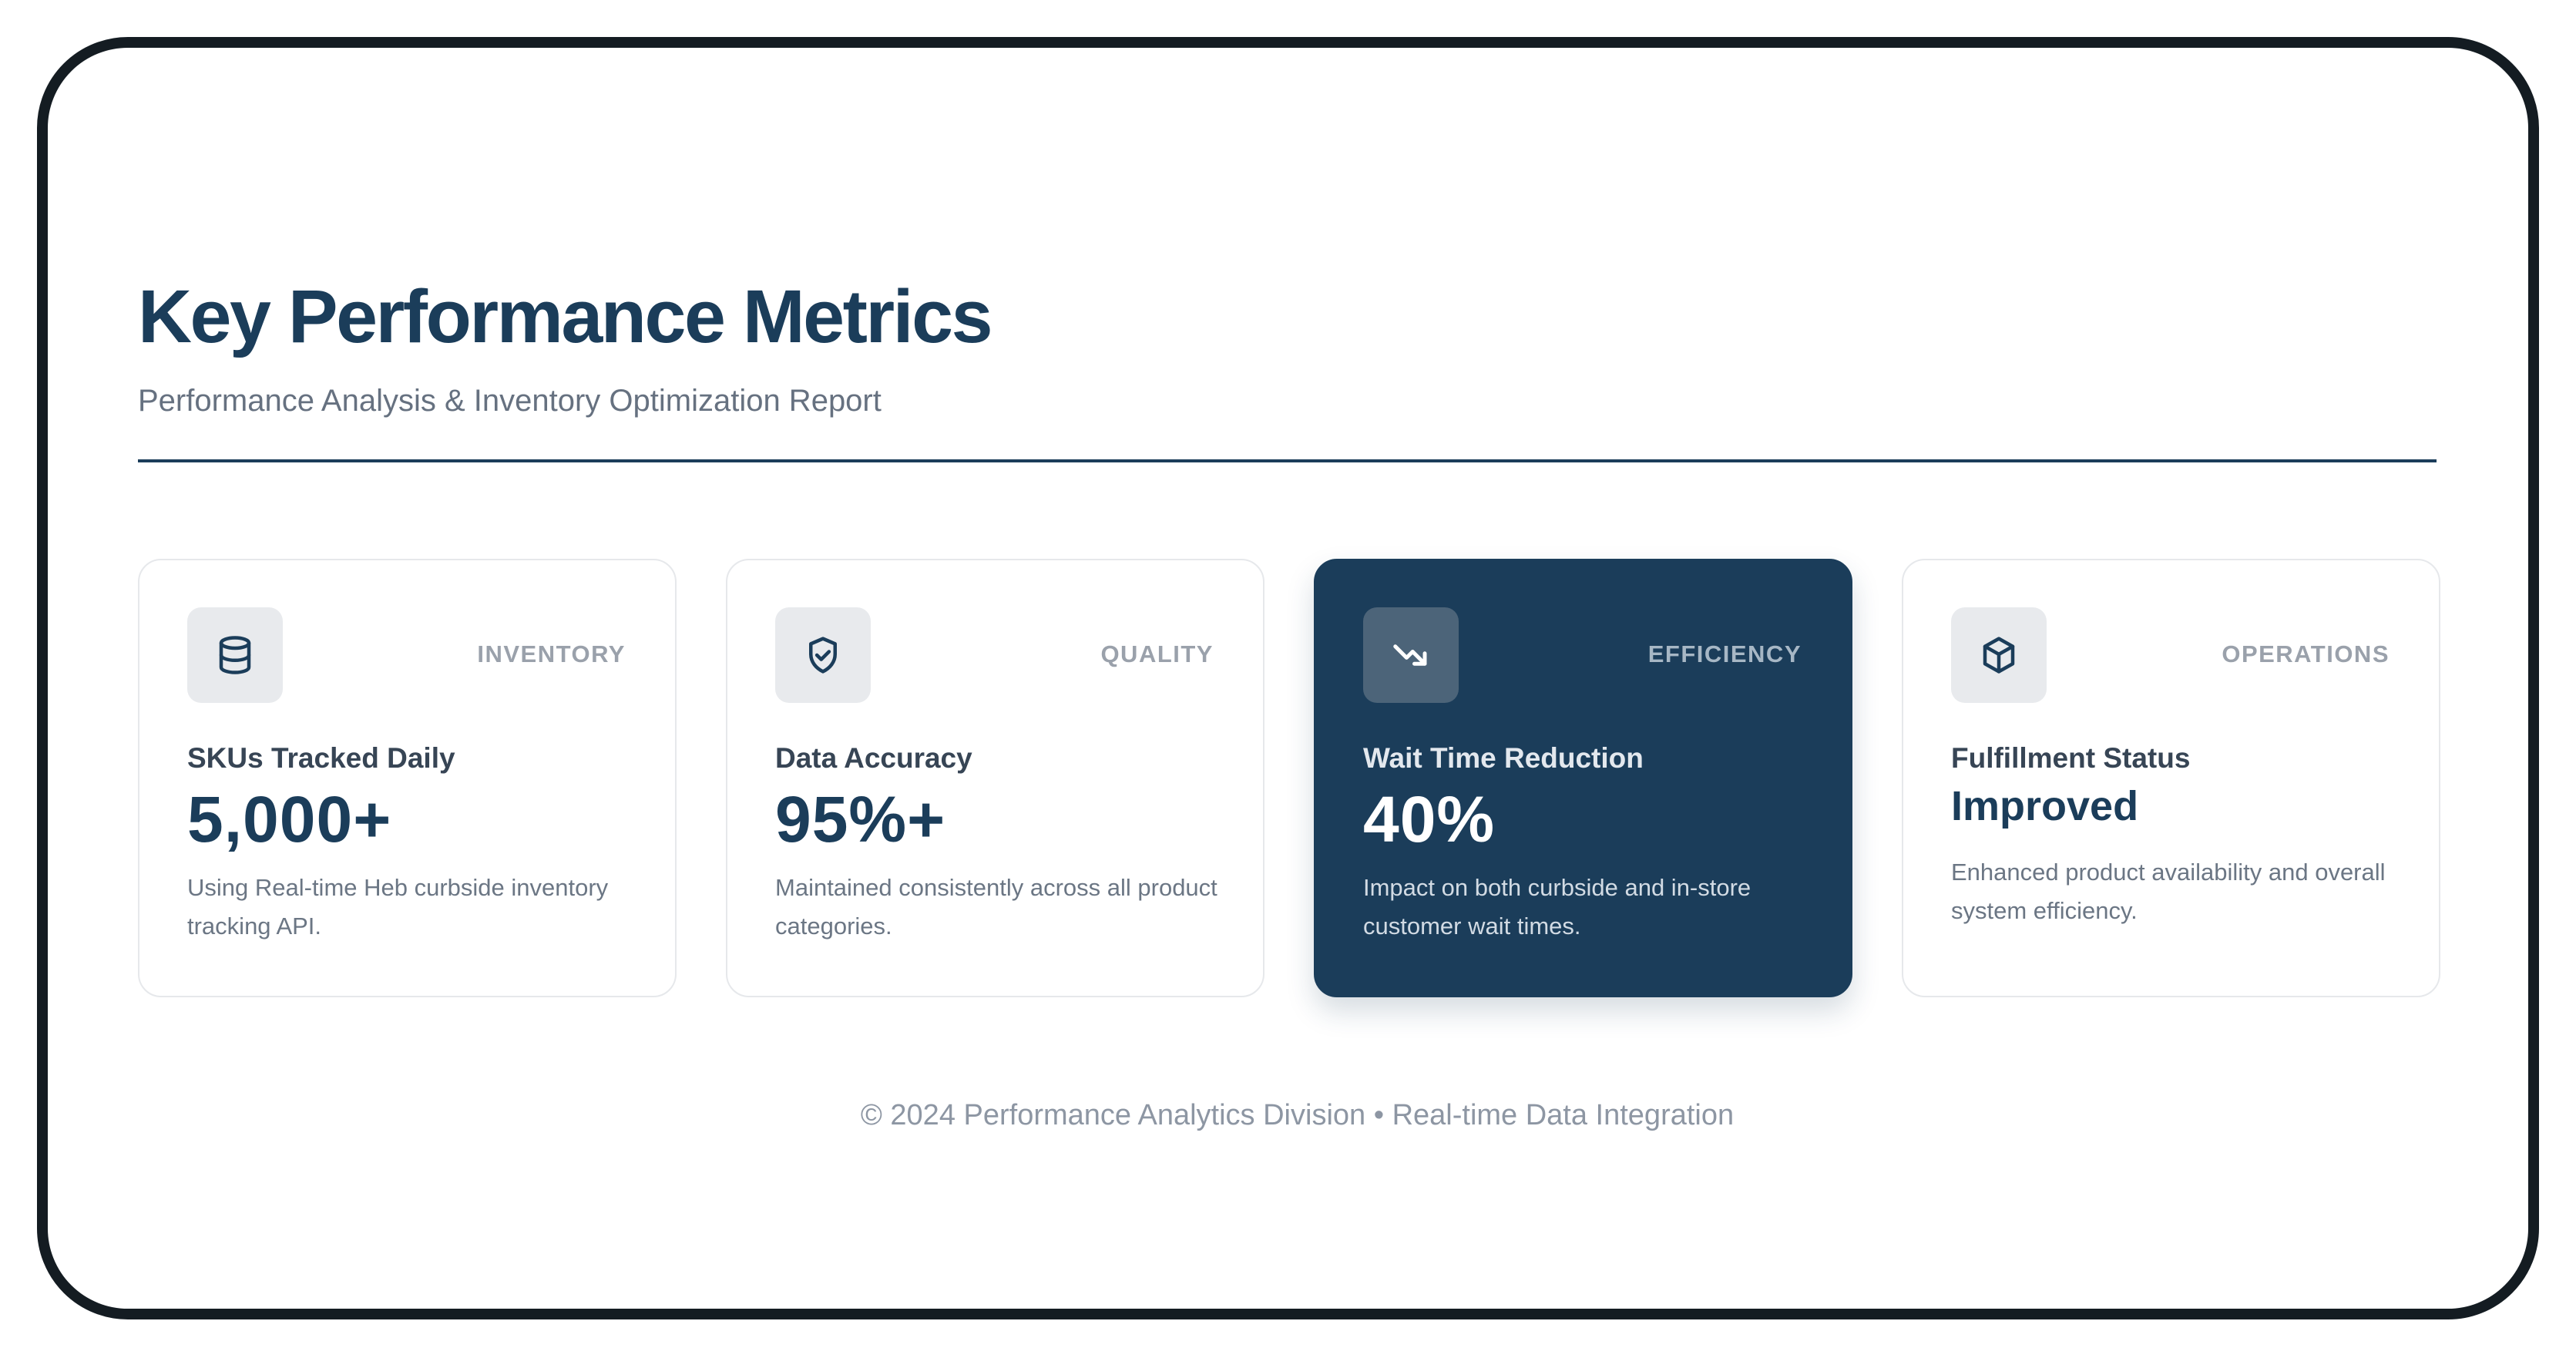 The image size is (2576, 1358). Describe the element at coordinates (289, 819) in the screenshot. I see `metric-value: 5,000+` at that location.